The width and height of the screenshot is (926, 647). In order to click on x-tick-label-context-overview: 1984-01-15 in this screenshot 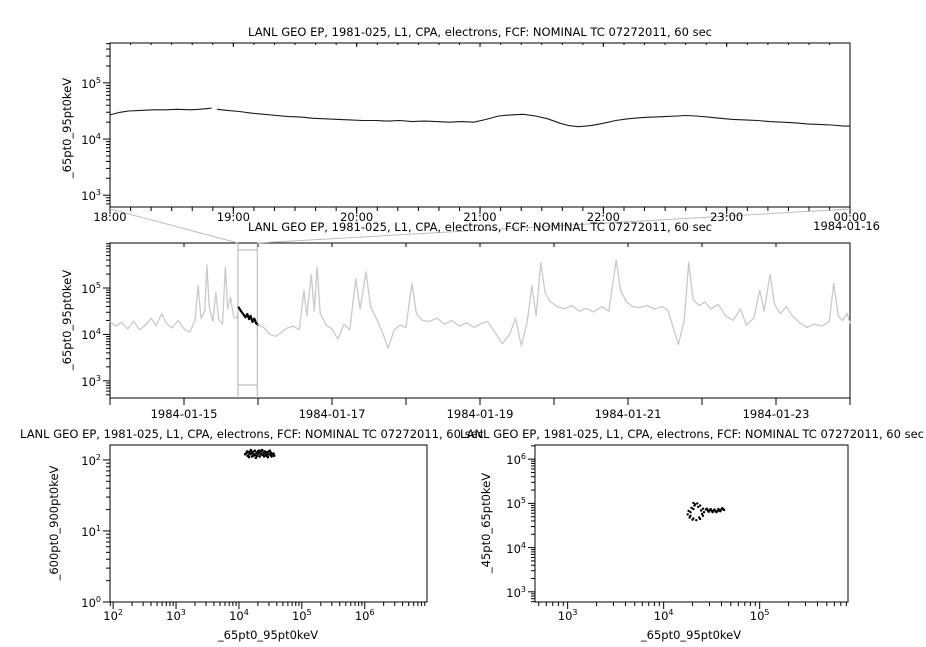, I will do `click(184, 414)`.